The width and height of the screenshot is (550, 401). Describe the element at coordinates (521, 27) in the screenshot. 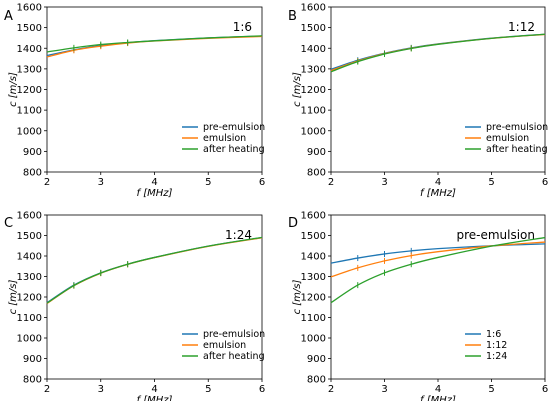

I see `panel-annotation: 1:12` at that location.